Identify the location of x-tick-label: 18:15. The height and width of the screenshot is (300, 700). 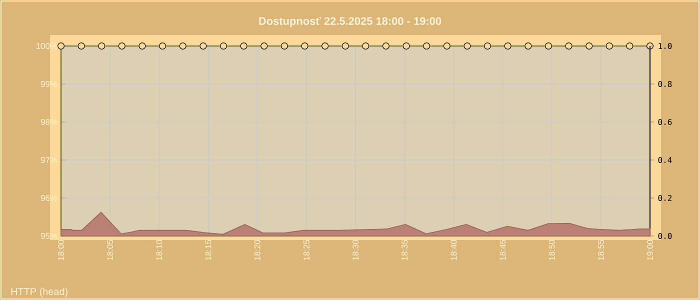
(208, 250).